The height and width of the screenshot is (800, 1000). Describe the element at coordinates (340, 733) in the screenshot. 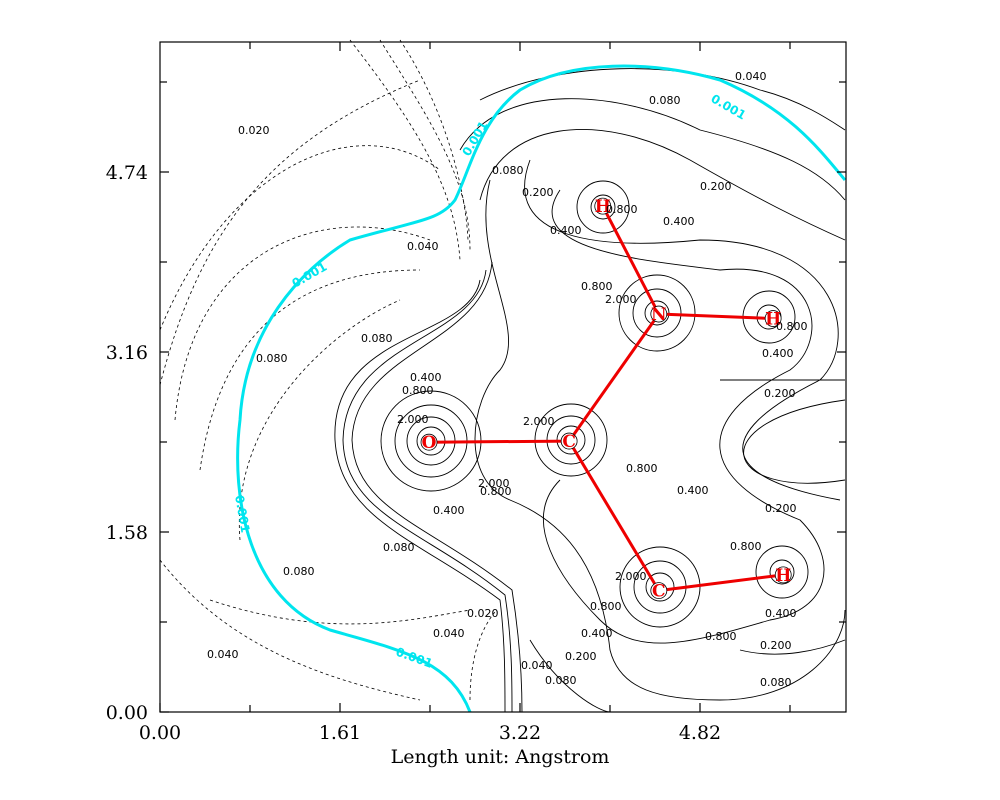

I see `x-tick-label: 1.61` at that location.